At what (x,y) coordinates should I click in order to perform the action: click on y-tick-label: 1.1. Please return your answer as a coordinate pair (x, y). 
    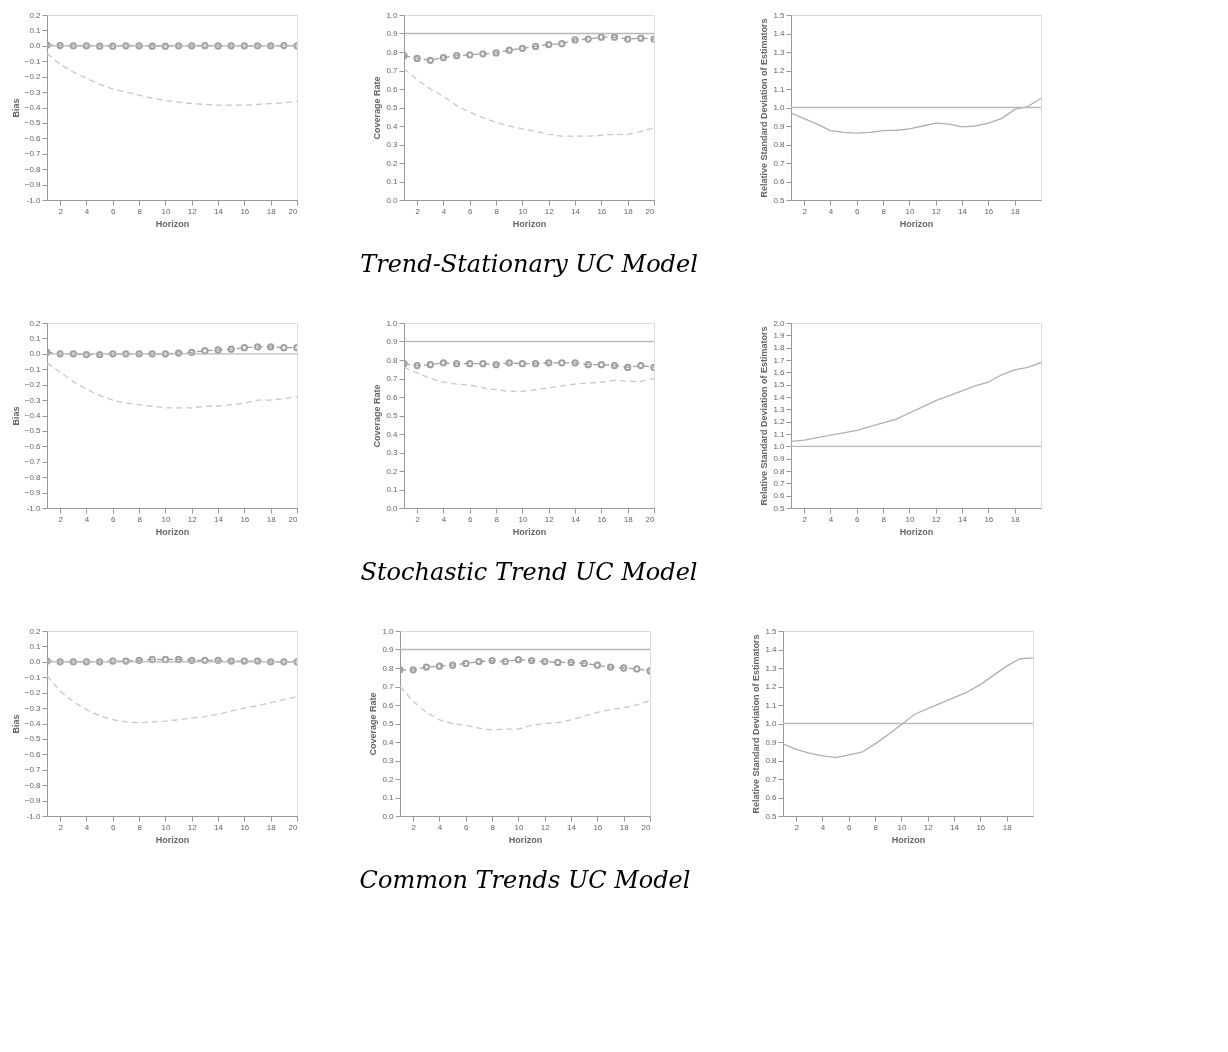
    Looking at the image, I should click on (771, 705).